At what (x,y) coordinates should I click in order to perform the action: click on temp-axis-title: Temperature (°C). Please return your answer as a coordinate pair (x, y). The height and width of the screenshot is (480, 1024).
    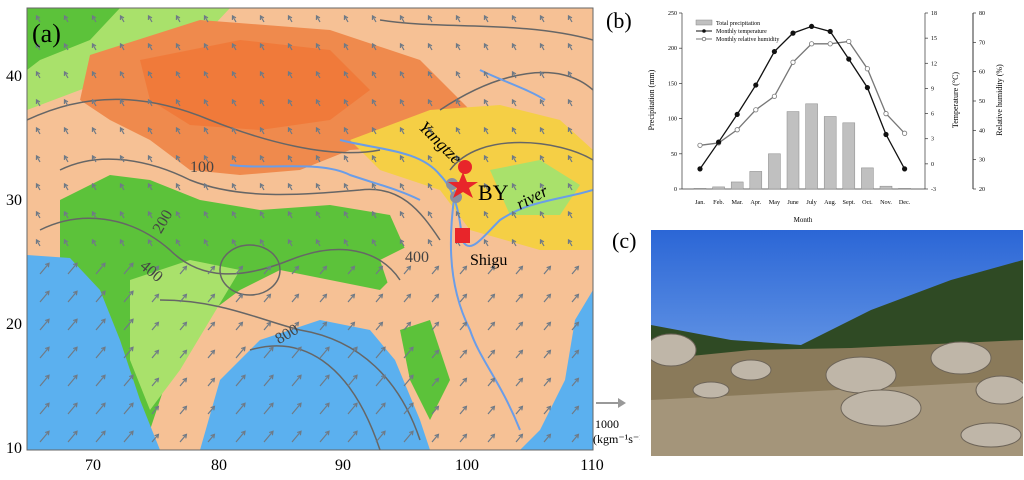
    Looking at the image, I should click on (955, 100).